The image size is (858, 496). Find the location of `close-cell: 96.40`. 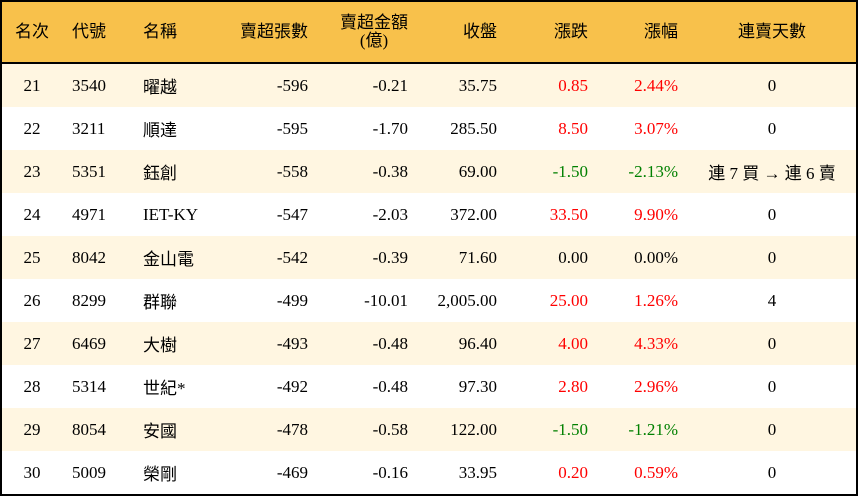

close-cell: 96.40 is located at coordinates (477, 343).